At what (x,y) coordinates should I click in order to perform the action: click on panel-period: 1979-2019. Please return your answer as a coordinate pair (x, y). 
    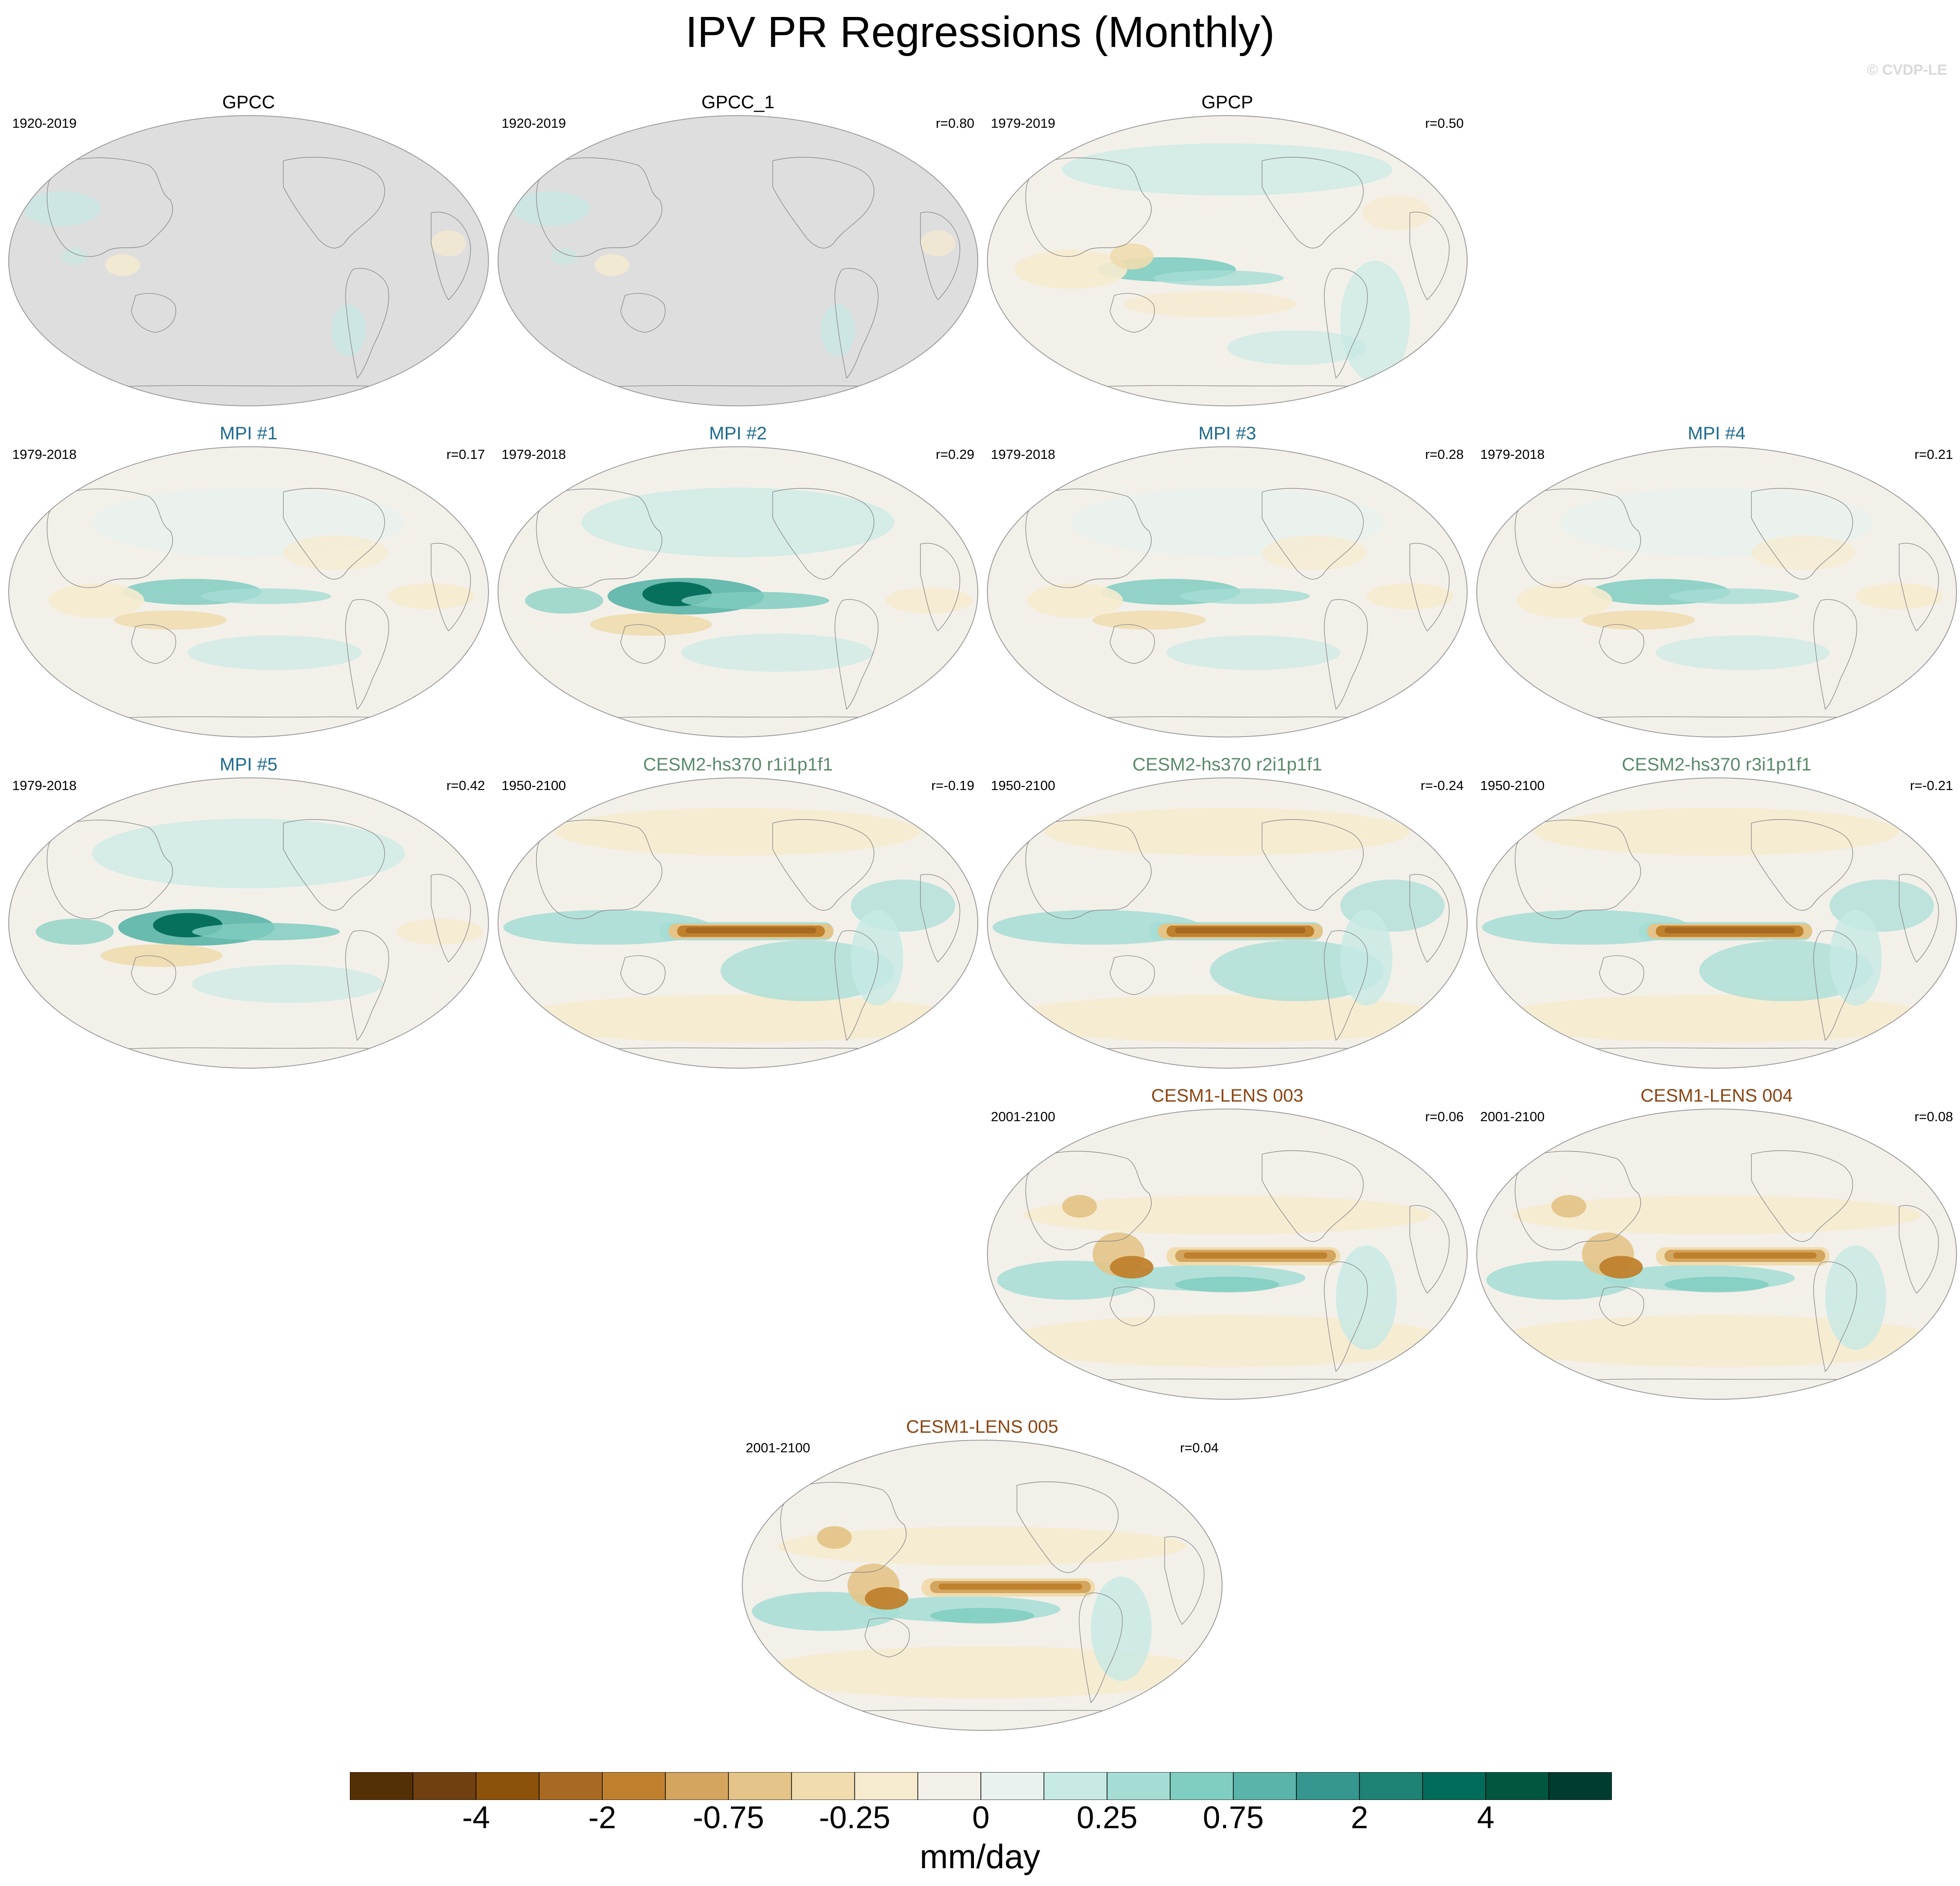
    Looking at the image, I should click on (1023, 123).